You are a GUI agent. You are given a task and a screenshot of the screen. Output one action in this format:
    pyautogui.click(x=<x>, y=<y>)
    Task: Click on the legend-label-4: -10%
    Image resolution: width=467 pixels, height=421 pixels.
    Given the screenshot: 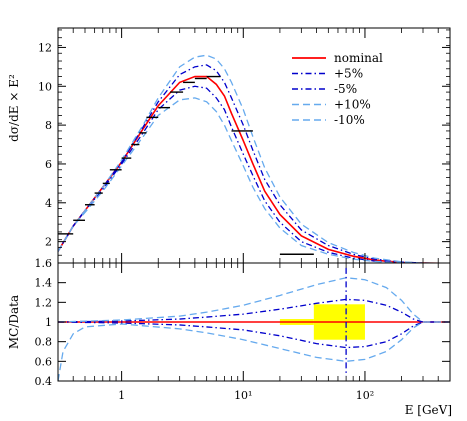 What is the action you would take?
    pyautogui.click(x=349, y=120)
    